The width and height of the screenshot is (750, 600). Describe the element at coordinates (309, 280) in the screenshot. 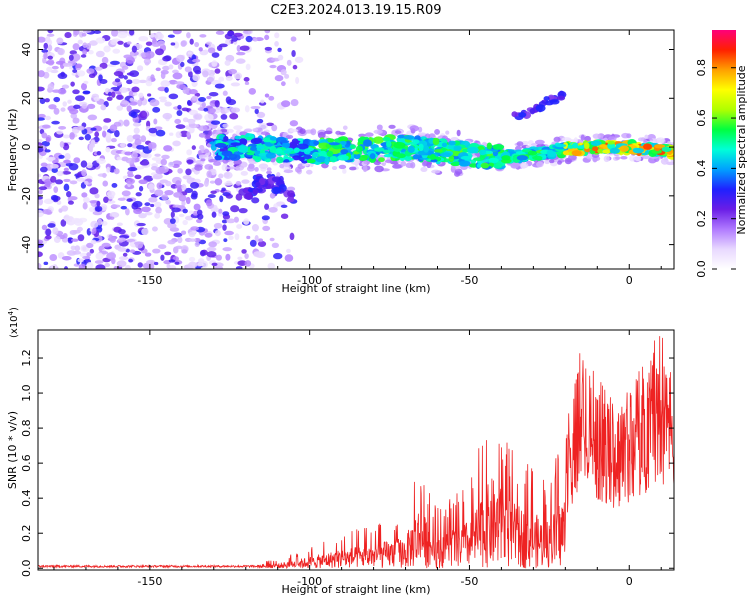

I see `spectrogram-x-tick-label: -100` at that location.